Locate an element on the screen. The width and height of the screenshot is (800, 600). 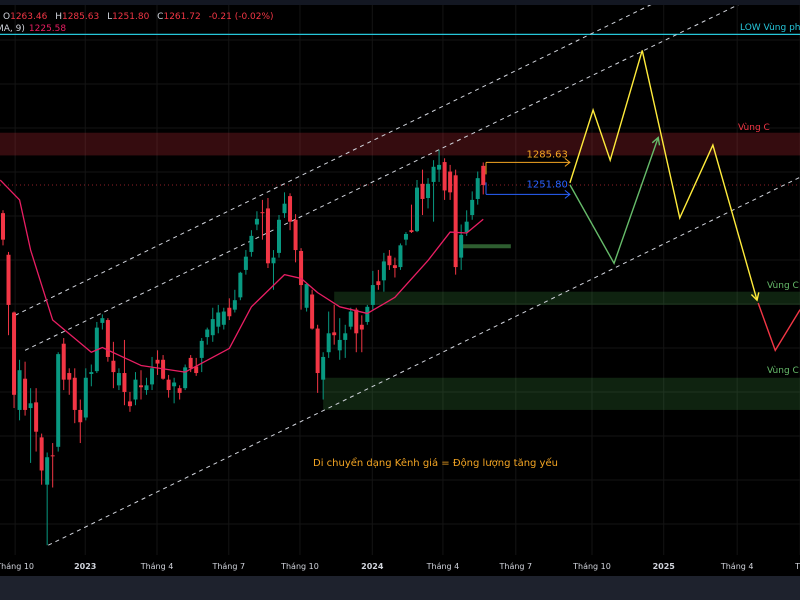
green-scenario-path is located at coordinates (614, 201).